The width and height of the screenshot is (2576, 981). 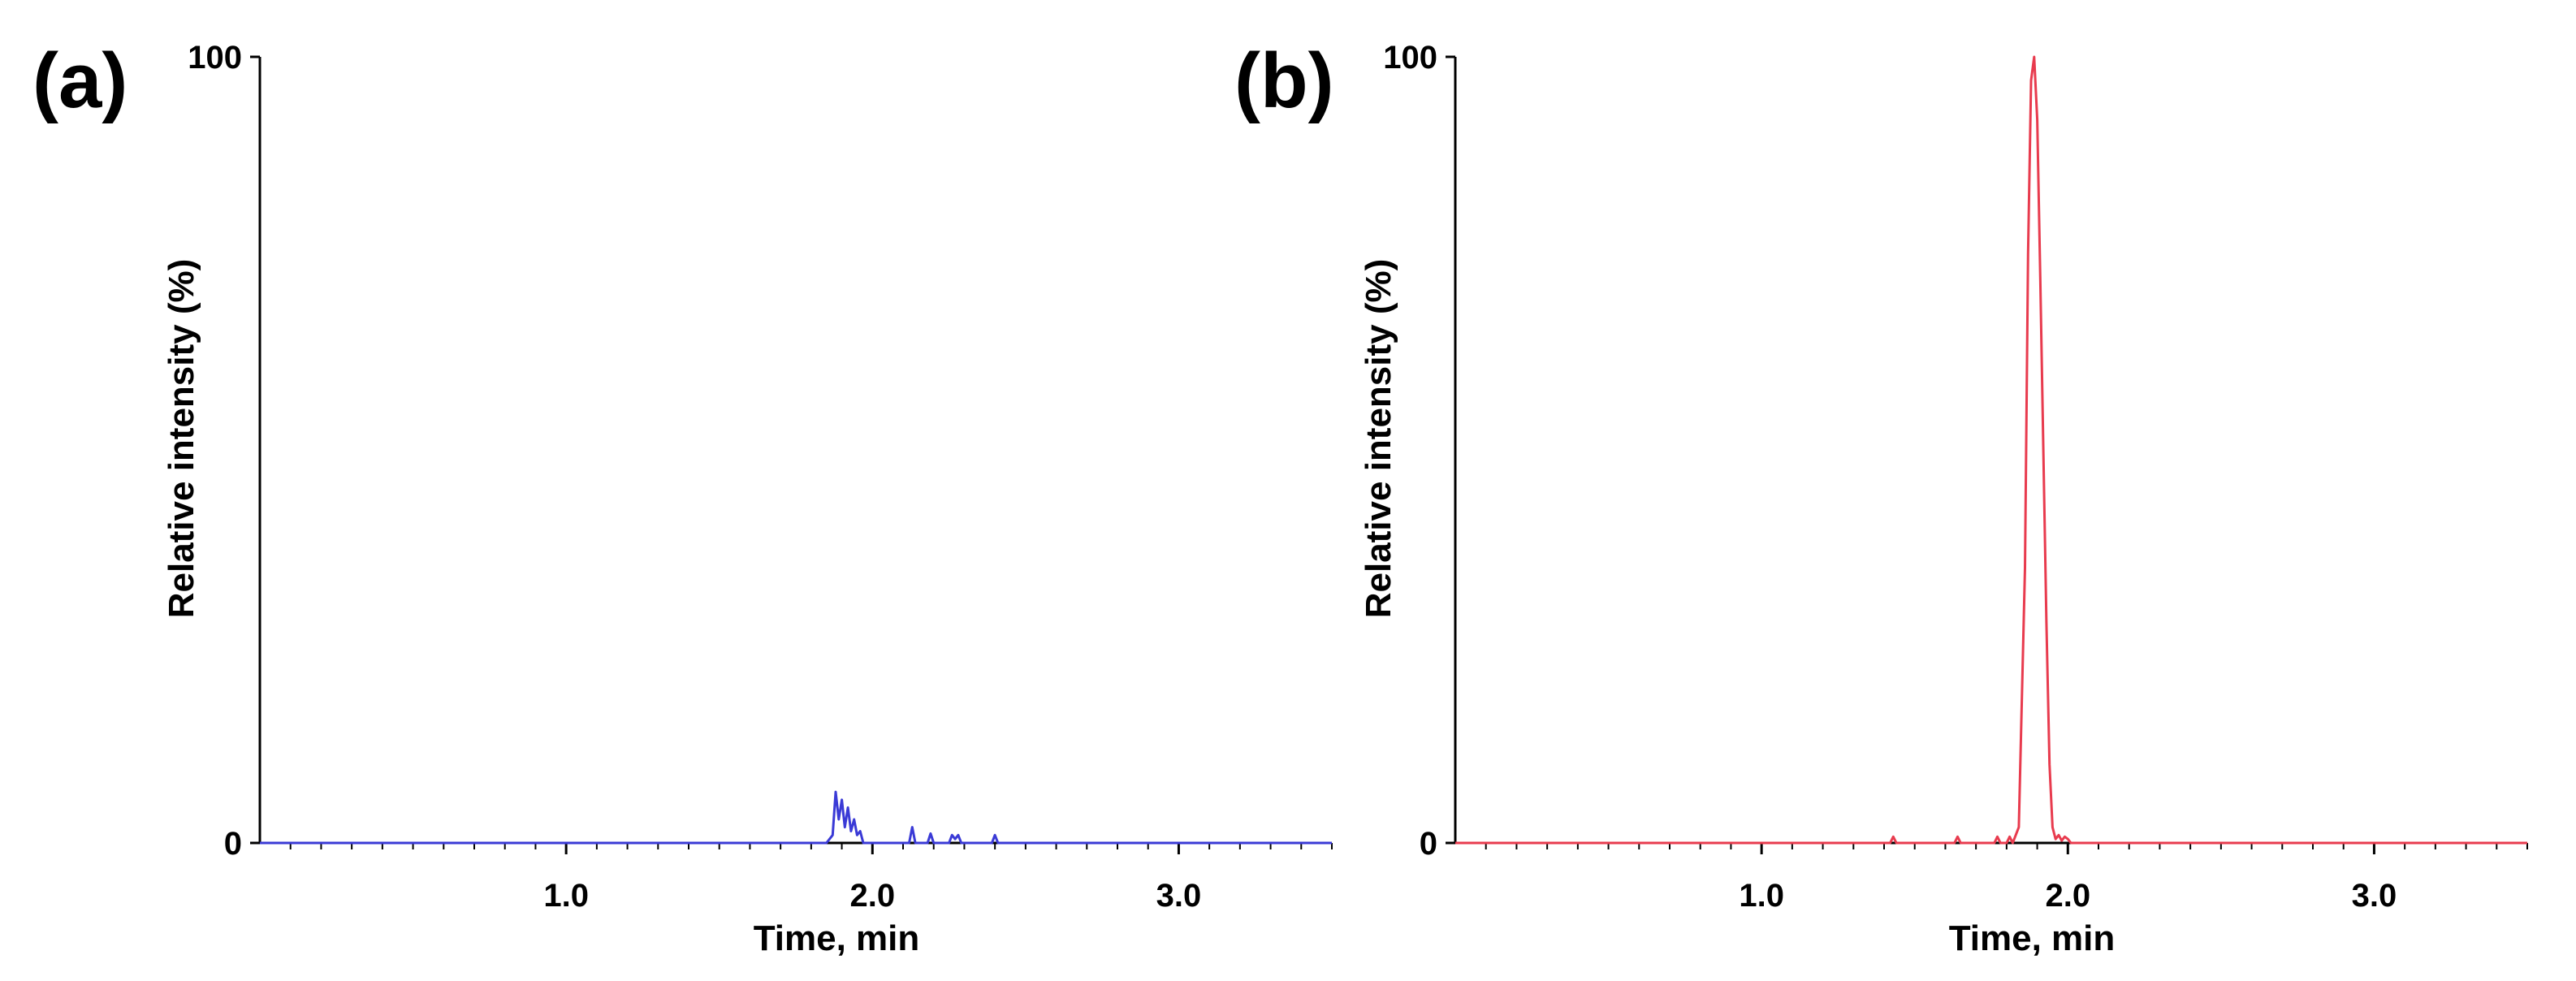 What do you see at coordinates (80, 81) in the screenshot?
I see `panel-label: (a)` at bounding box center [80, 81].